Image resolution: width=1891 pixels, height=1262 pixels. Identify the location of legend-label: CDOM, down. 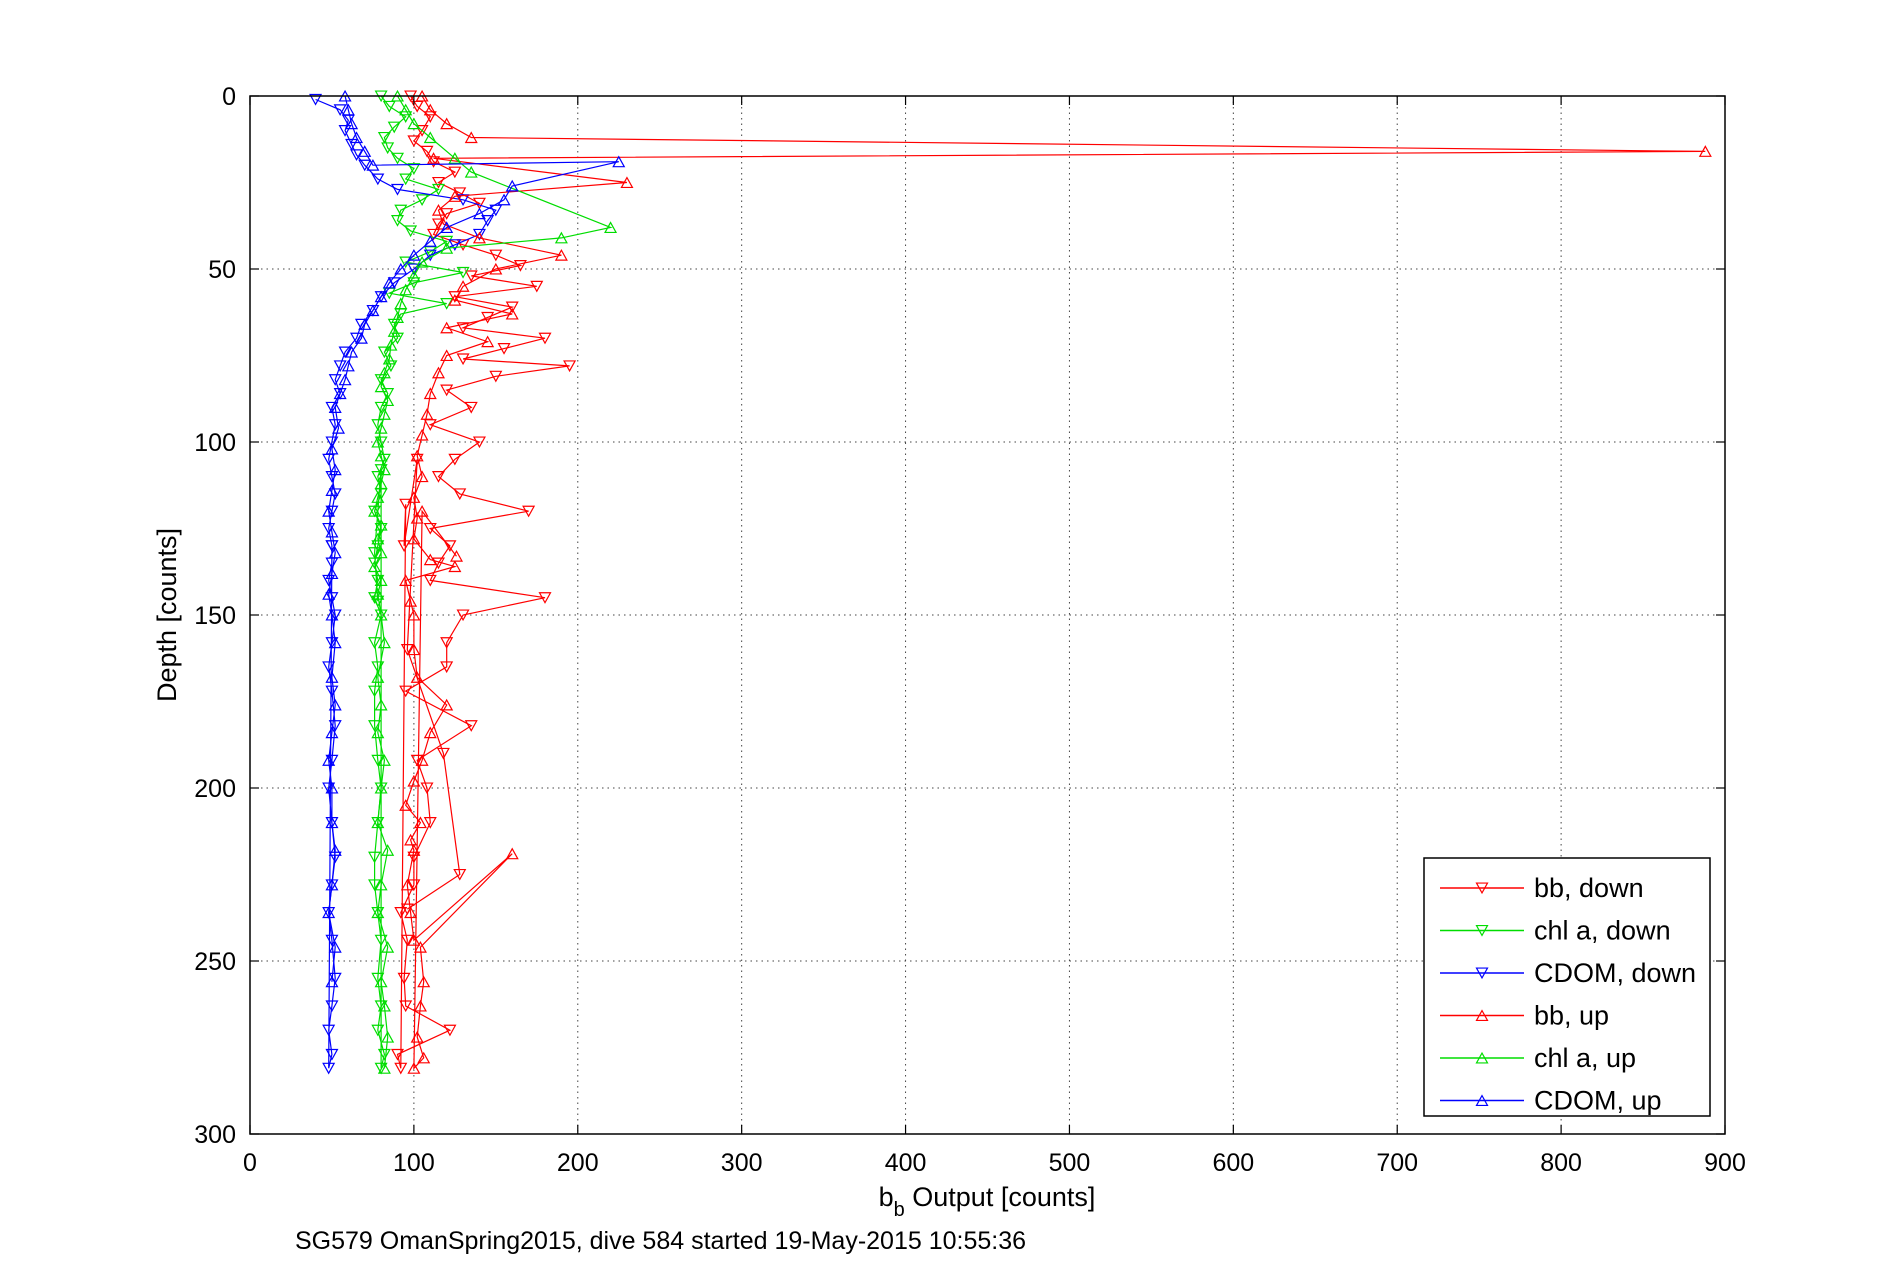
(1615, 973).